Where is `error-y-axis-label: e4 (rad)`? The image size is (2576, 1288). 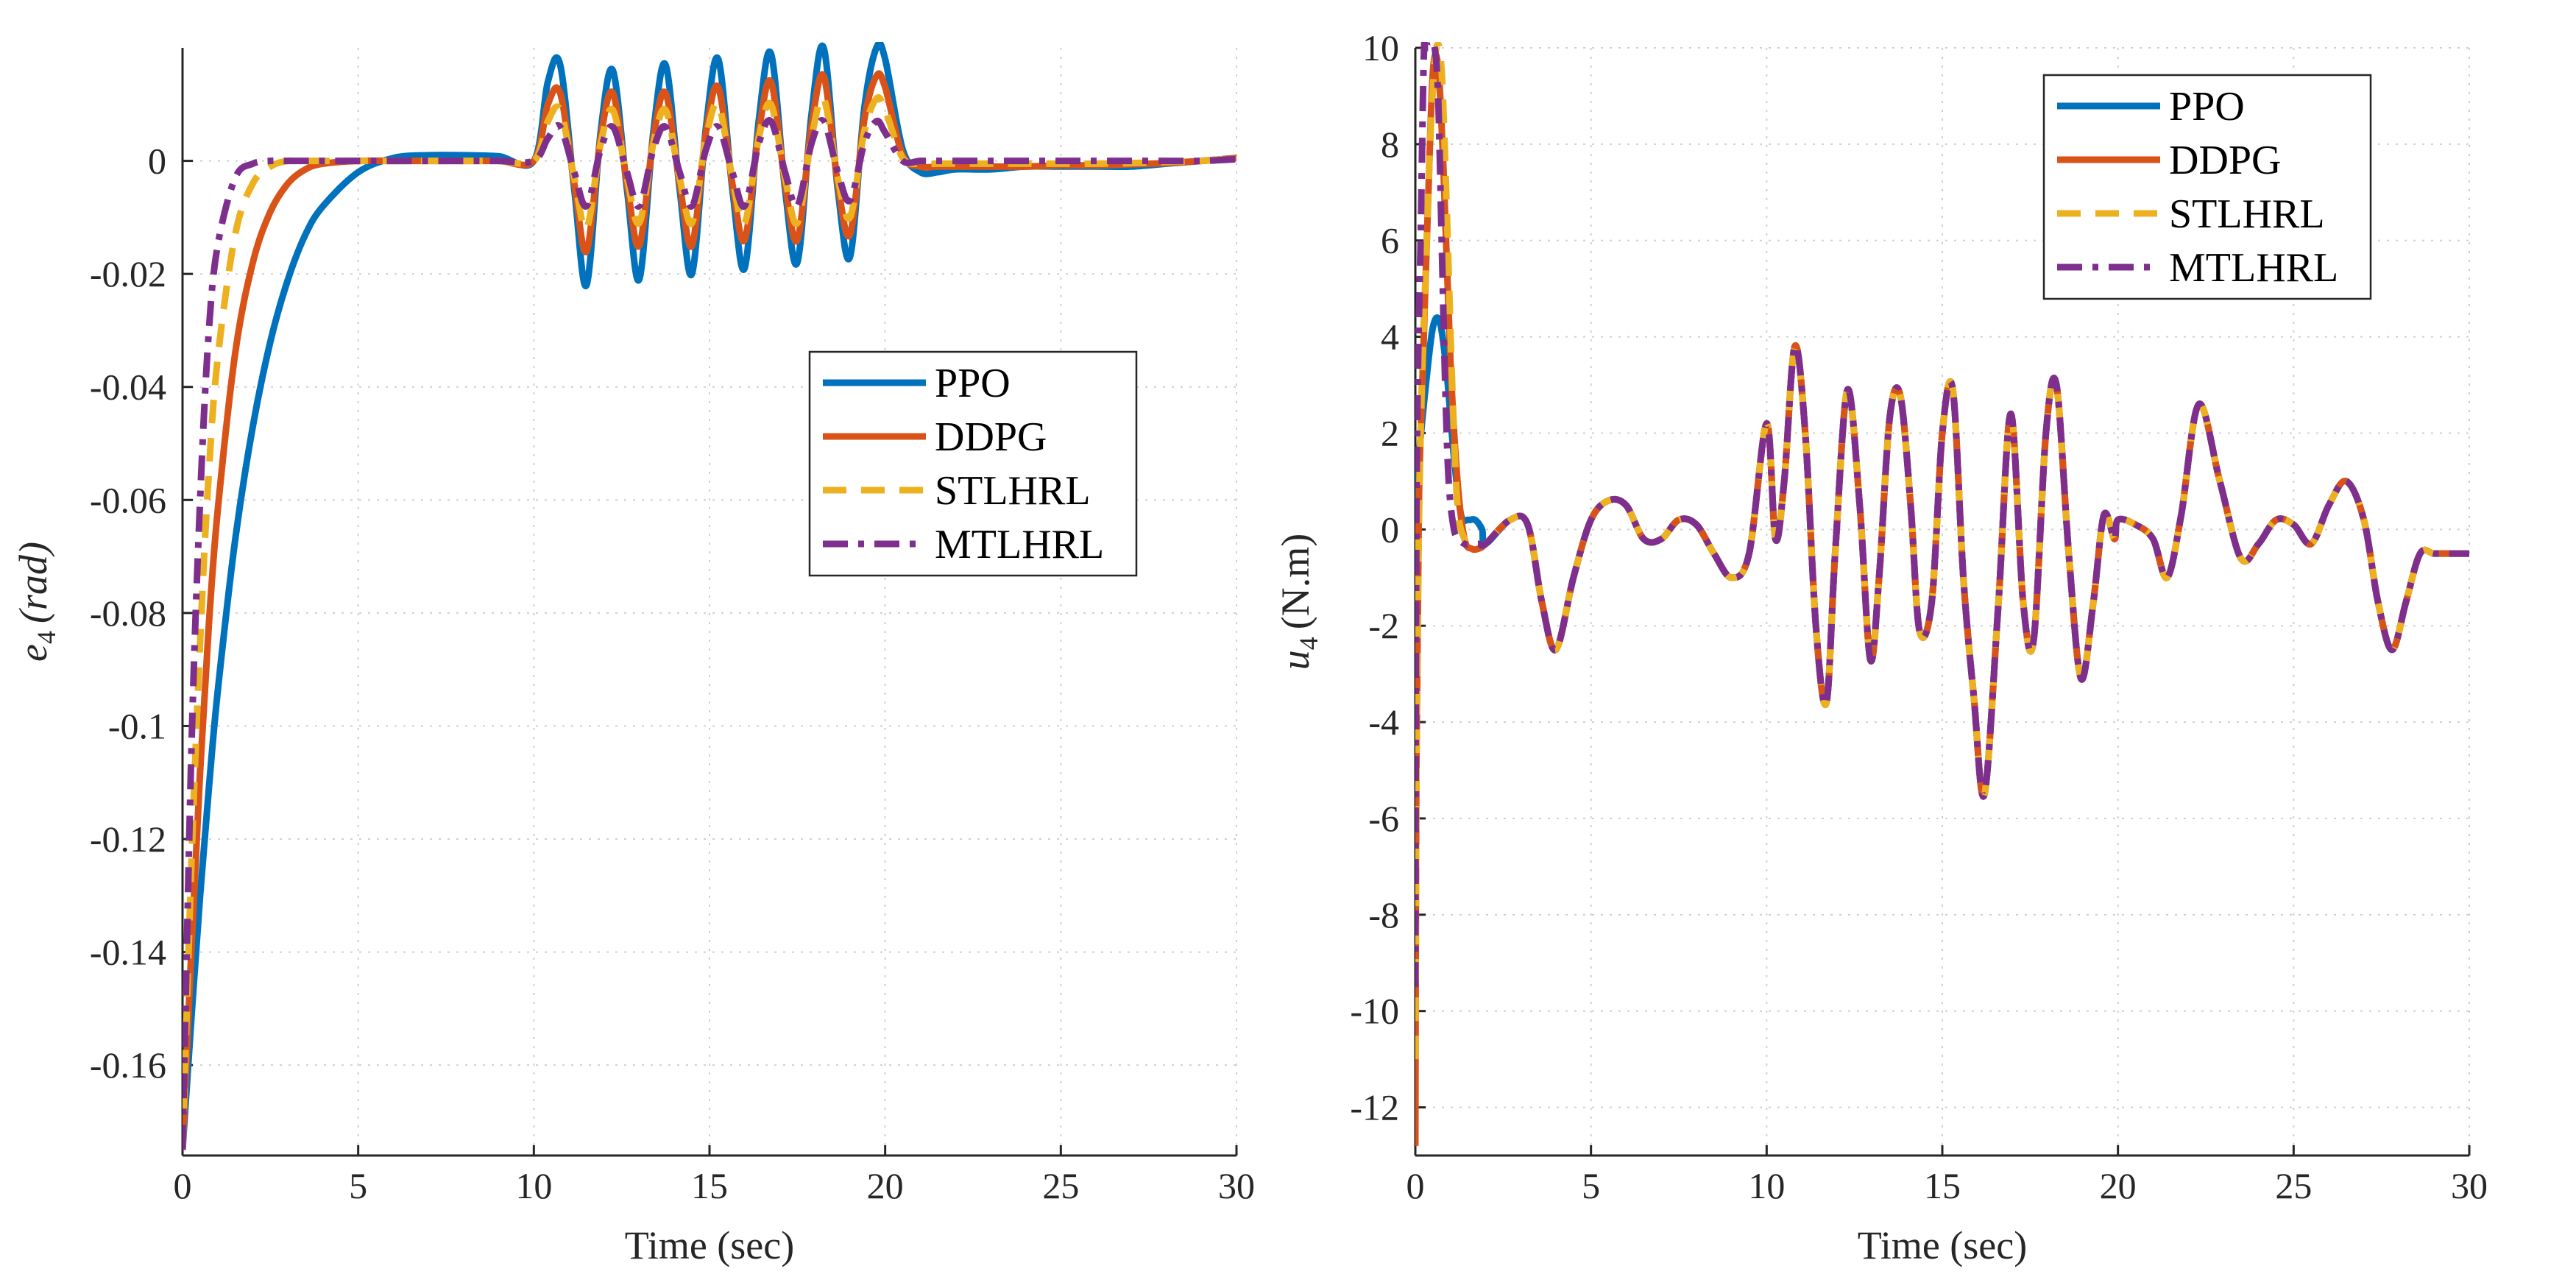 error-y-axis-label: e4 (rad) is located at coordinates (36, 602).